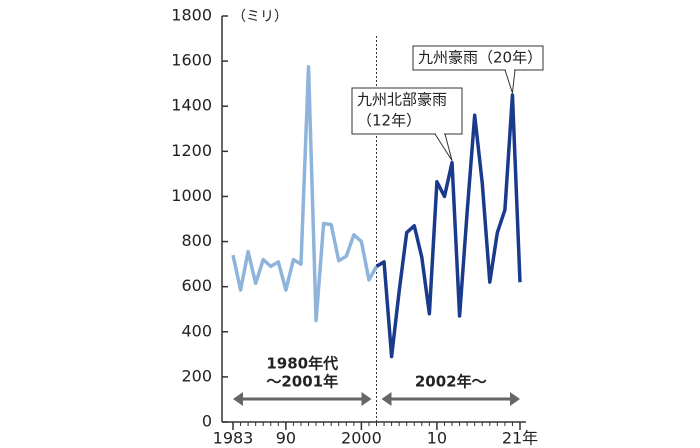 Image resolution: width=700 pixels, height=448 pixels. Describe the element at coordinates (196, 375) in the screenshot. I see `y-tick-label: 200` at that location.